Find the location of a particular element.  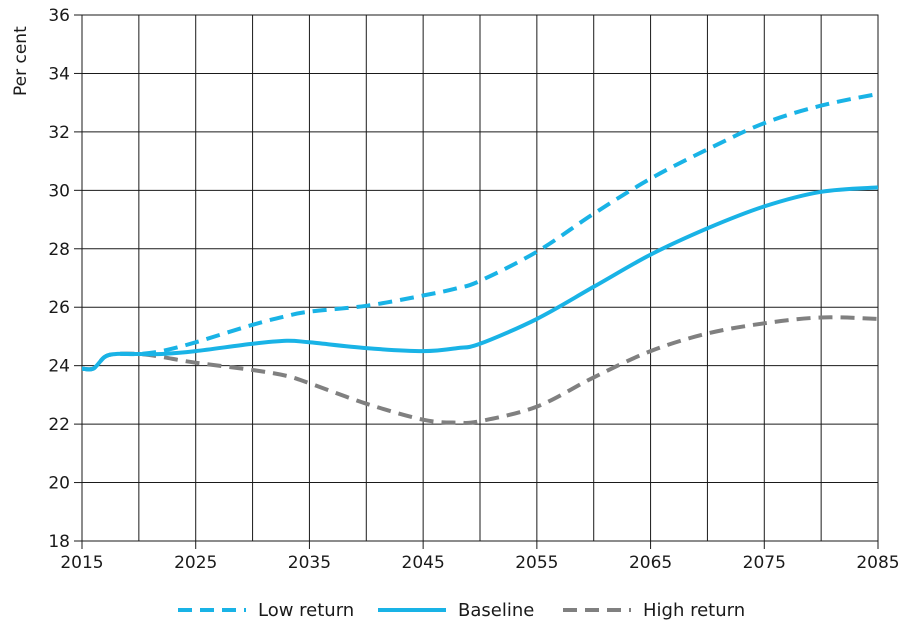

x-tick-label: 2085 is located at coordinates (877, 563).